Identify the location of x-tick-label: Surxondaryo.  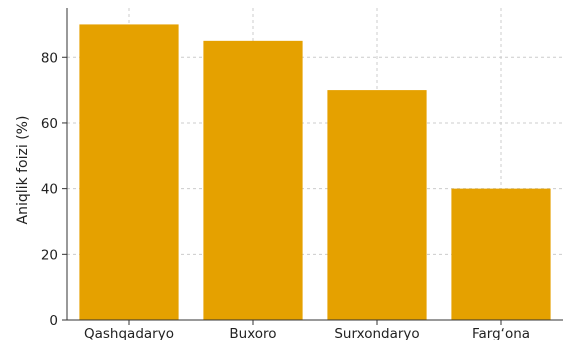
(376, 333).